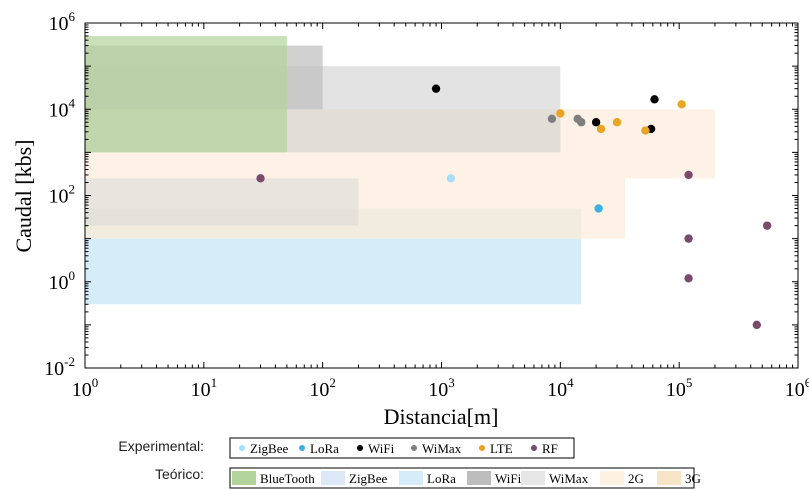 This screenshot has height=490, width=809. Describe the element at coordinates (441, 388) in the screenshot. I see `x-tick-label: 10³` at that location.